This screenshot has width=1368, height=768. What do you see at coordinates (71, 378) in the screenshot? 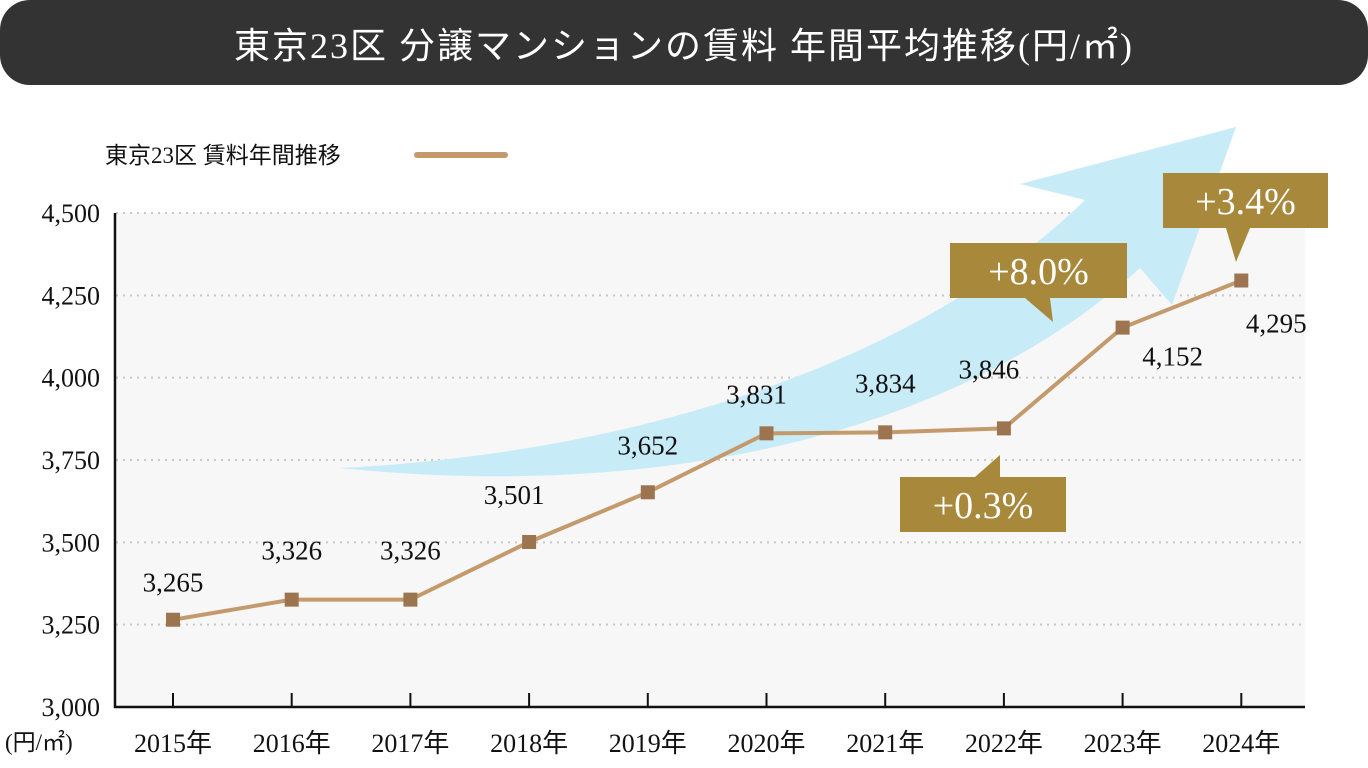
I see `y-tick-label: 4,000` at bounding box center [71, 378].